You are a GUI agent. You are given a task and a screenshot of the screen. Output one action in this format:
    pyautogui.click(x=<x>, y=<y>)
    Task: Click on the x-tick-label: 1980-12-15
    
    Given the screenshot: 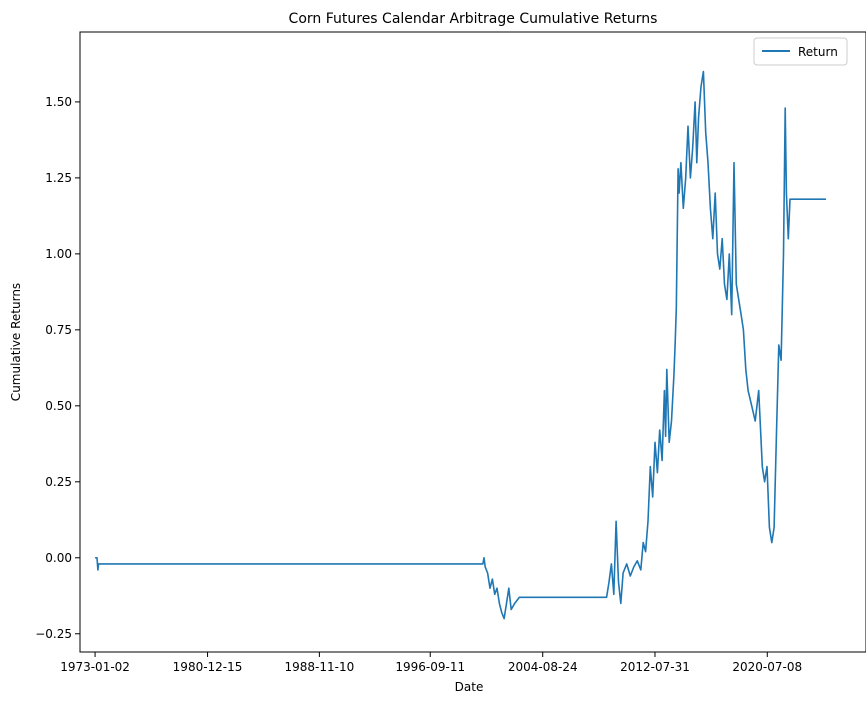 What is the action you would take?
    pyautogui.click(x=208, y=667)
    